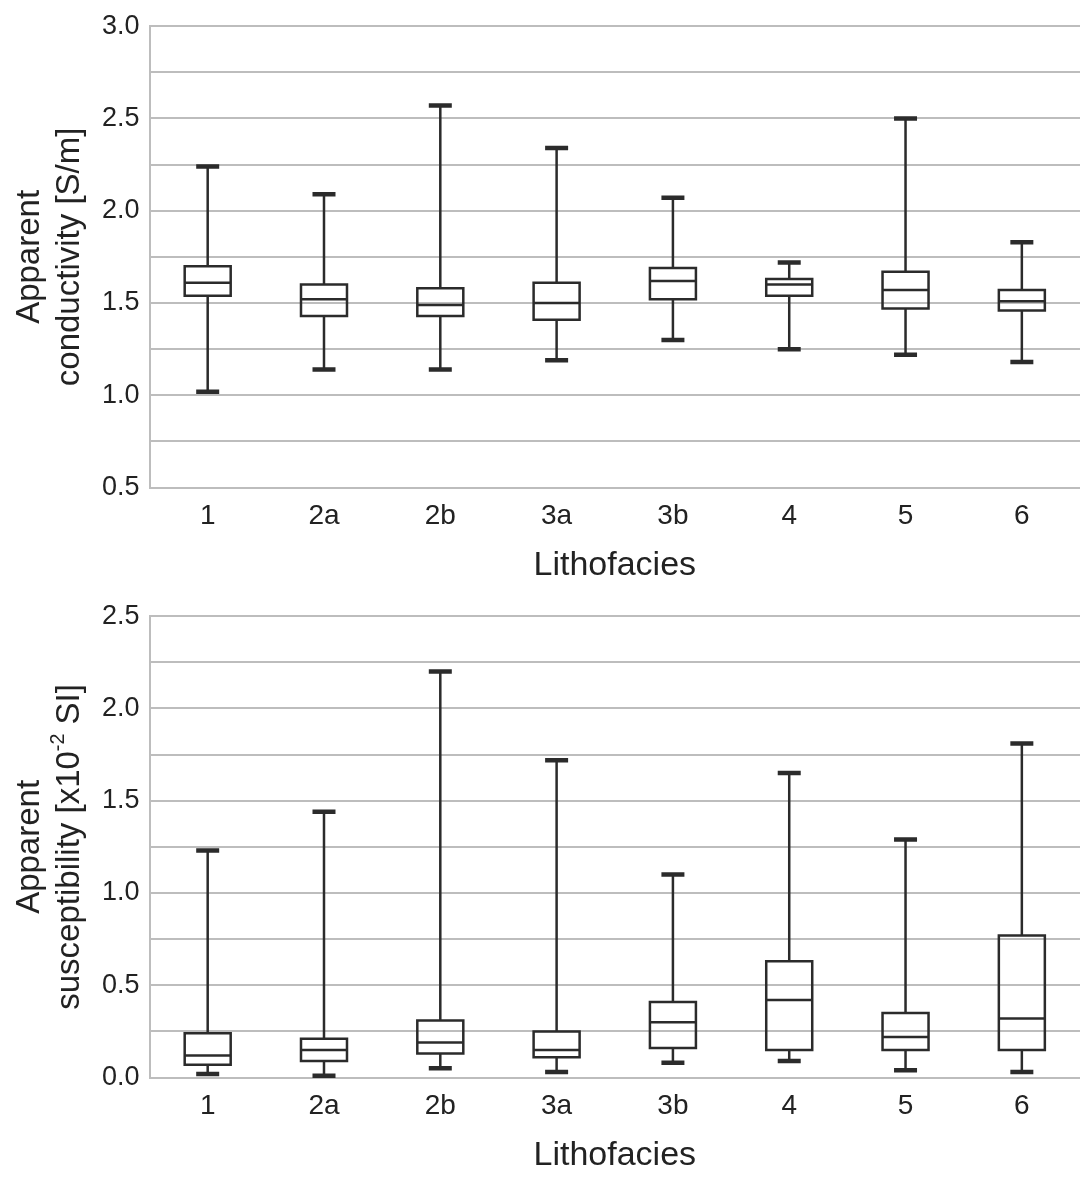 The width and height of the screenshot is (1080, 1180). What do you see at coordinates (120, 24) in the screenshot?
I see `y-tick-label: 3.0` at bounding box center [120, 24].